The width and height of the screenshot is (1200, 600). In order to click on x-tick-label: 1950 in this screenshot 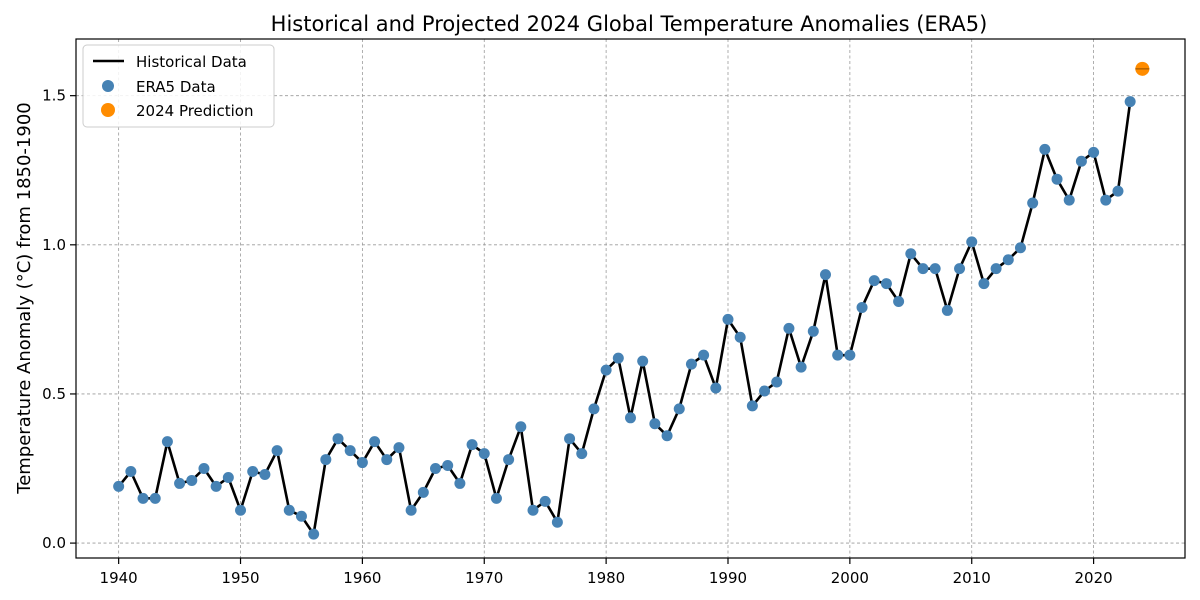, I will do `click(240, 578)`.